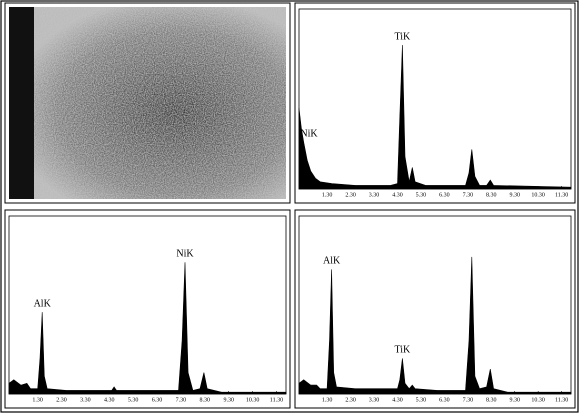 The height and width of the screenshot is (413, 579). Describe the element at coordinates (21, 103) in the screenshot. I see `micrograph-edge` at that location.